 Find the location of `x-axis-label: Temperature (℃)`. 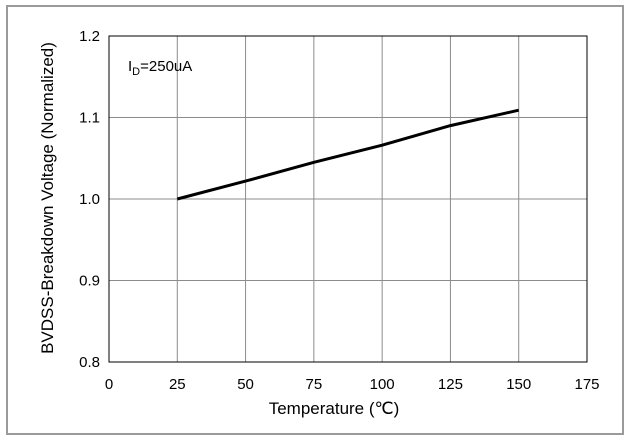

x-axis-label: Temperature (℃) is located at coordinates (334, 408).